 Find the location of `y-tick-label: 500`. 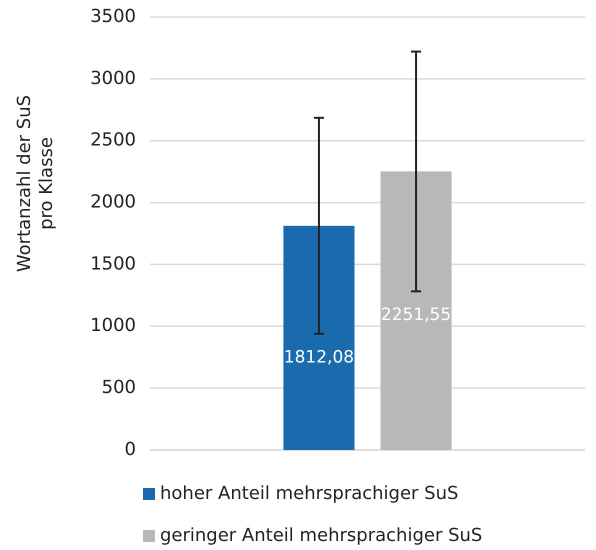

y-tick-label: 500 is located at coordinates (119, 387).